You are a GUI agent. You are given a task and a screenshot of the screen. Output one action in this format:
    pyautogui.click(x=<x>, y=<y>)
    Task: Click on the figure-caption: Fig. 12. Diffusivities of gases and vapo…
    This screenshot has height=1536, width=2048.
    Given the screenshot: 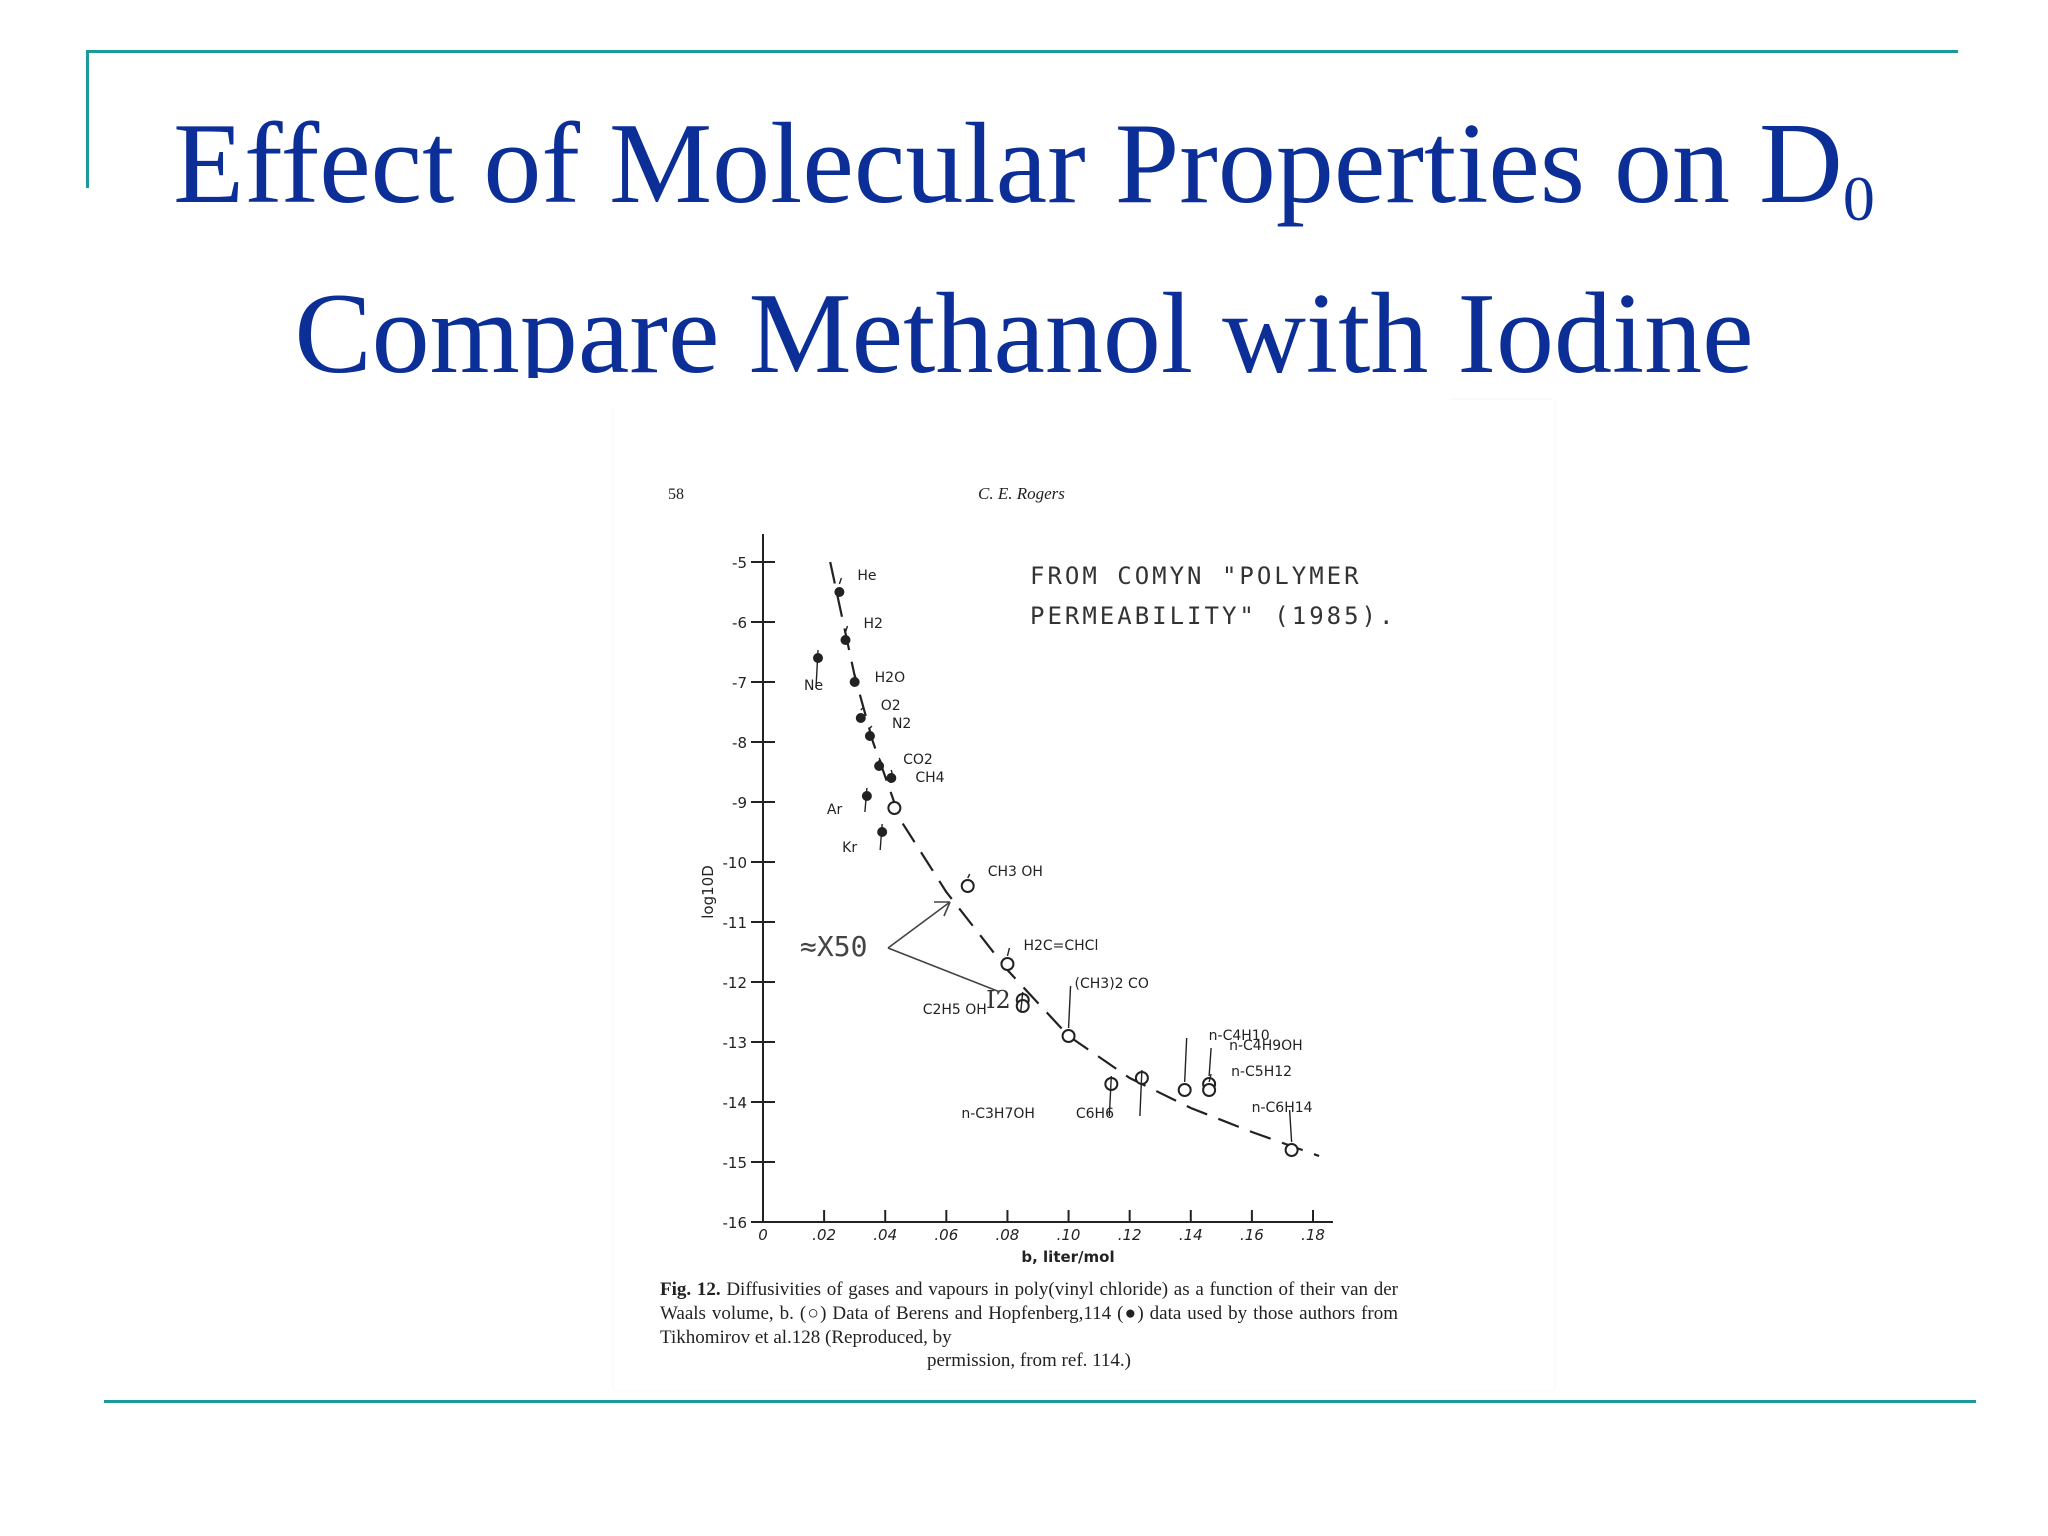 What is the action you would take?
    pyautogui.click(x=1029, y=1314)
    